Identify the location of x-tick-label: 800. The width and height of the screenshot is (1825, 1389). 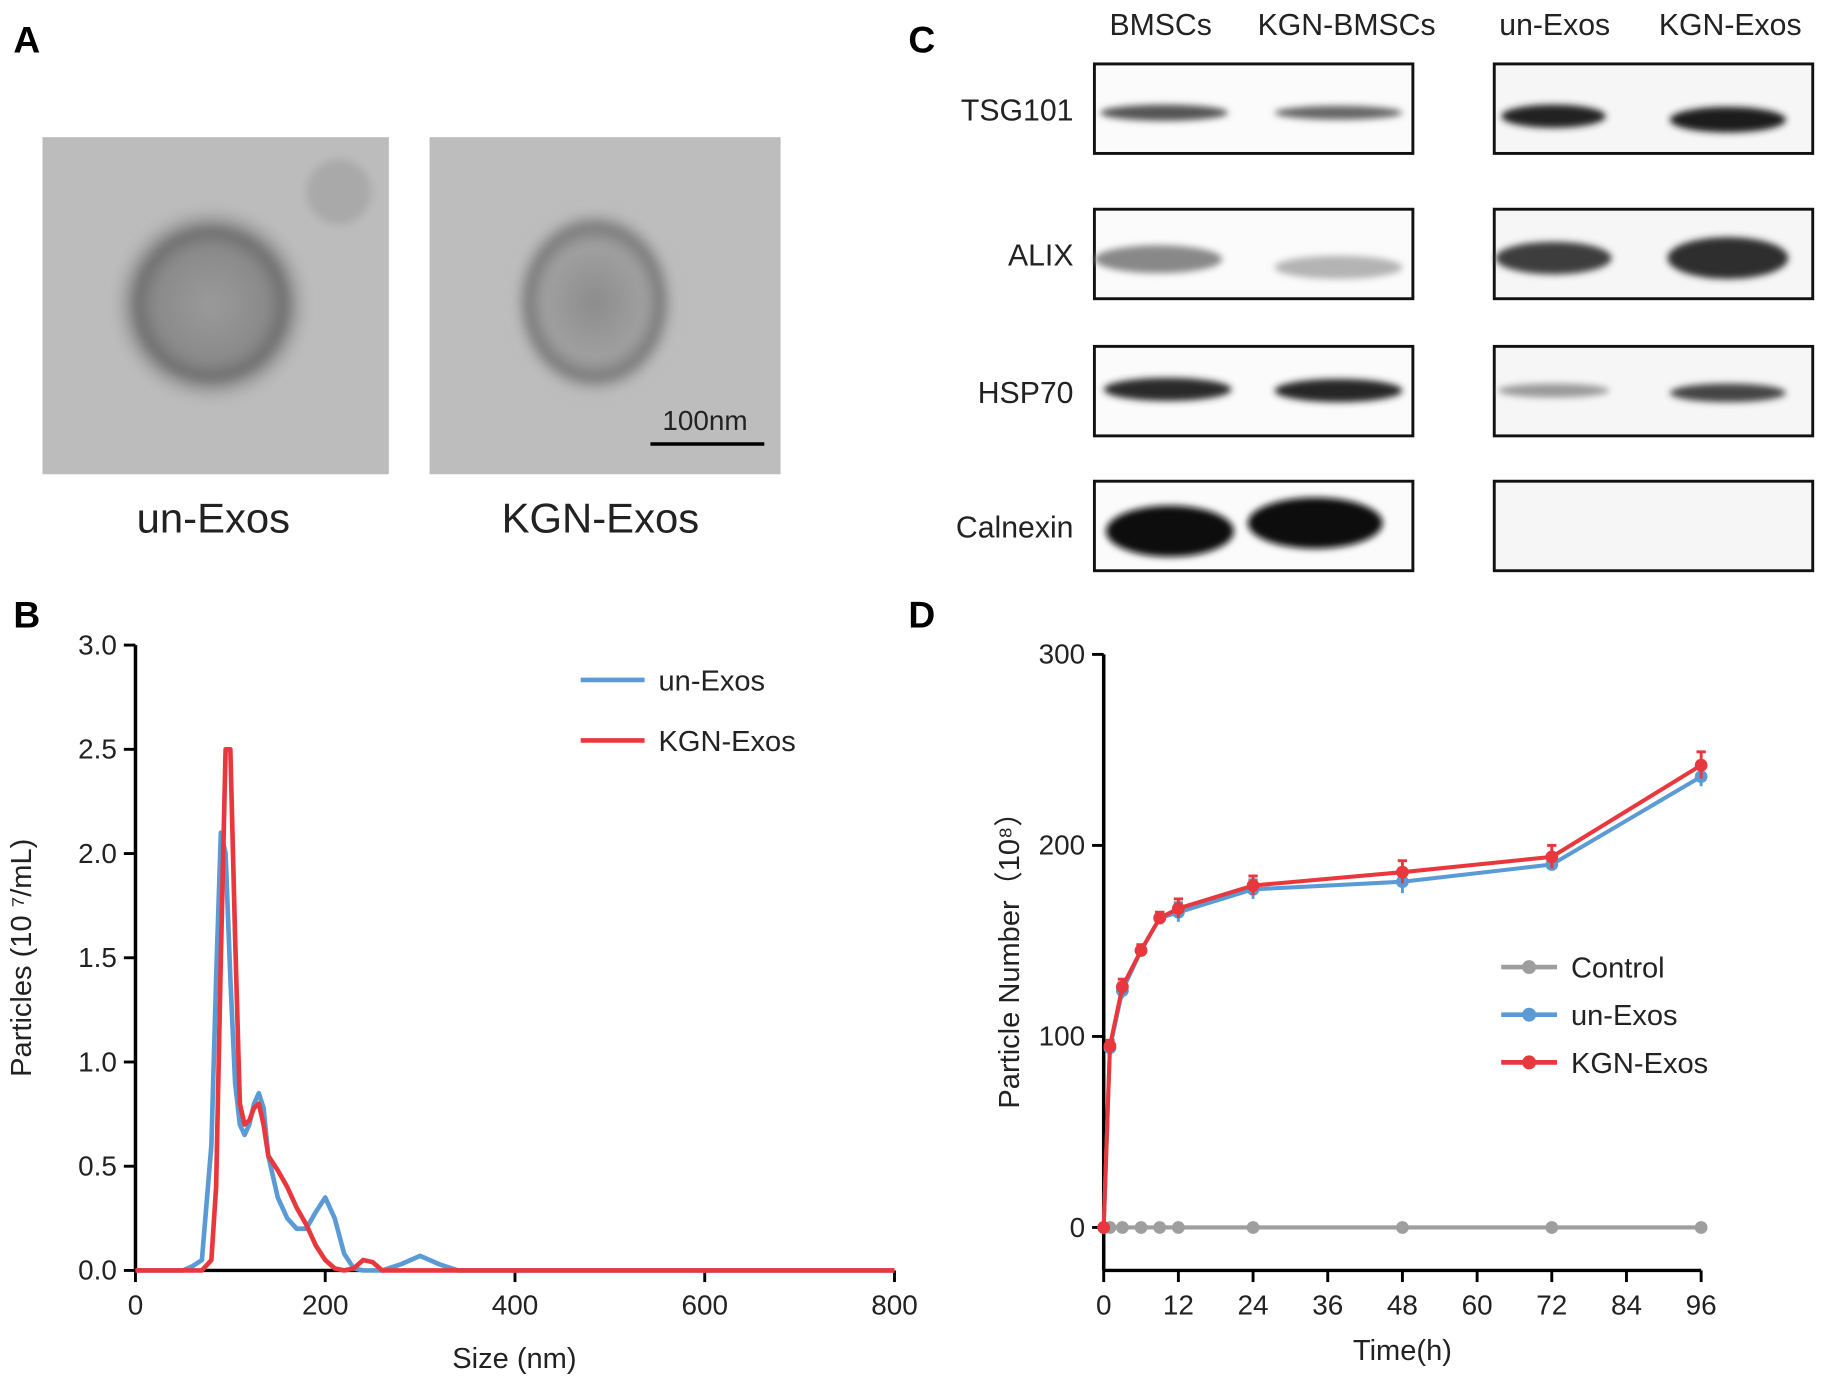
(894, 1305).